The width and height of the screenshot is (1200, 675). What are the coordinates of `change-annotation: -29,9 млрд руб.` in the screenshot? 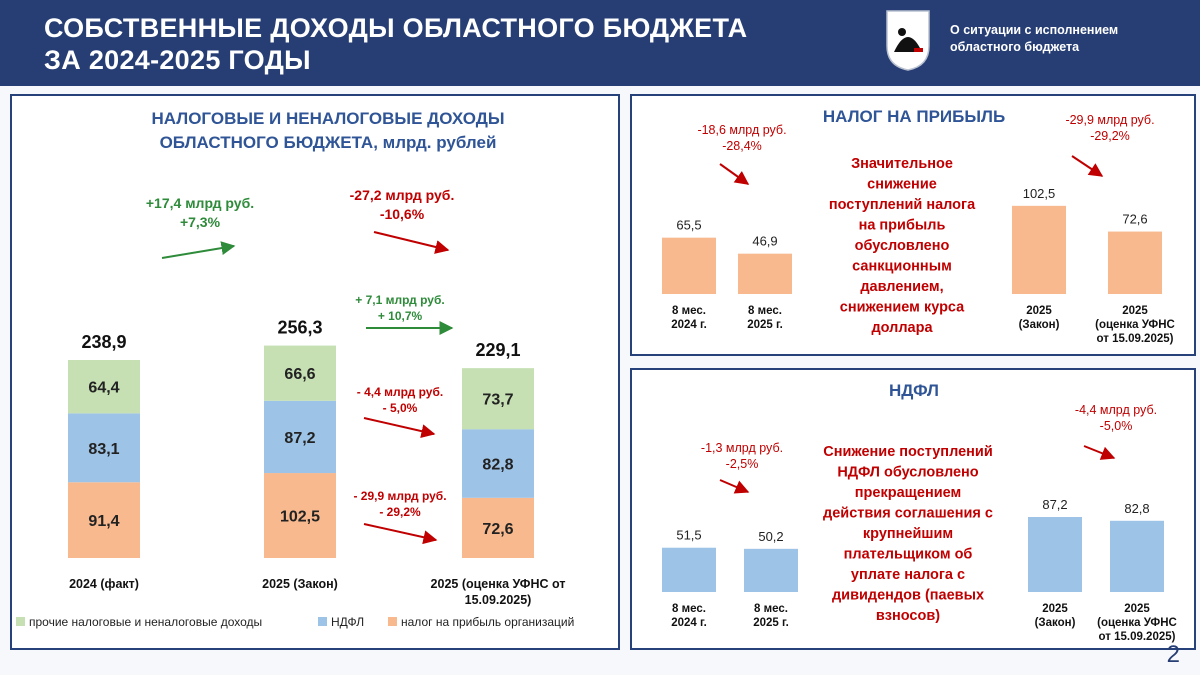 It's located at (1109, 120).